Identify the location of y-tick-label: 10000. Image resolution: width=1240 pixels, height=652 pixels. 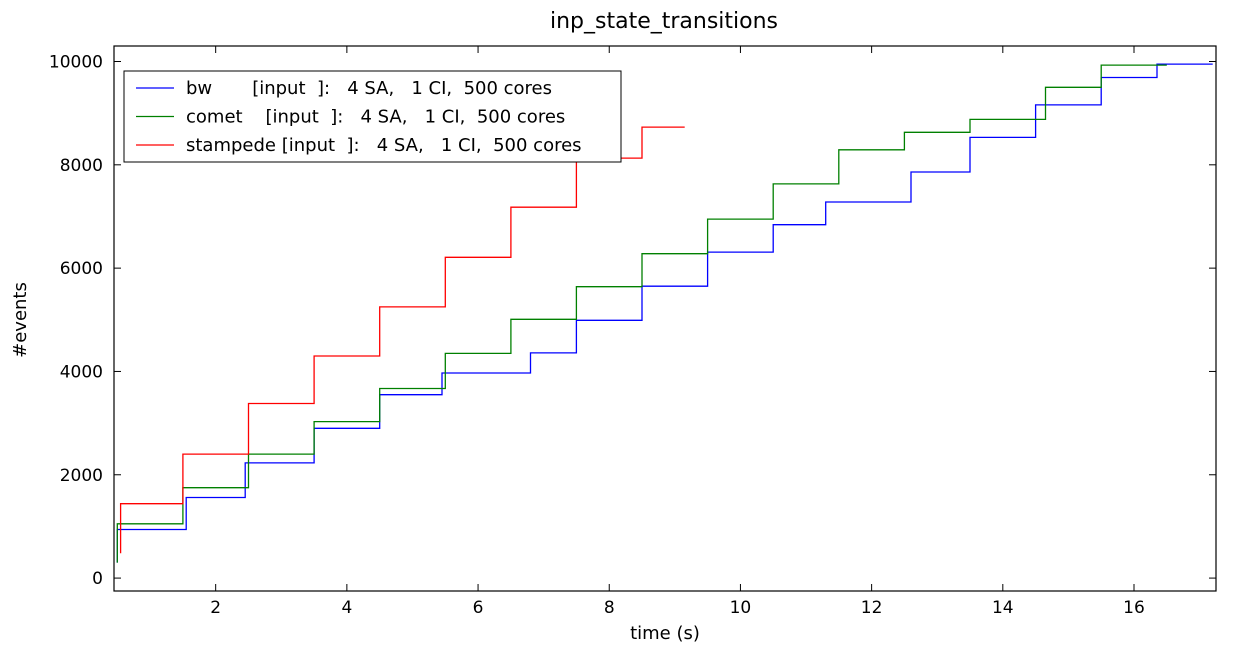
(76, 62).